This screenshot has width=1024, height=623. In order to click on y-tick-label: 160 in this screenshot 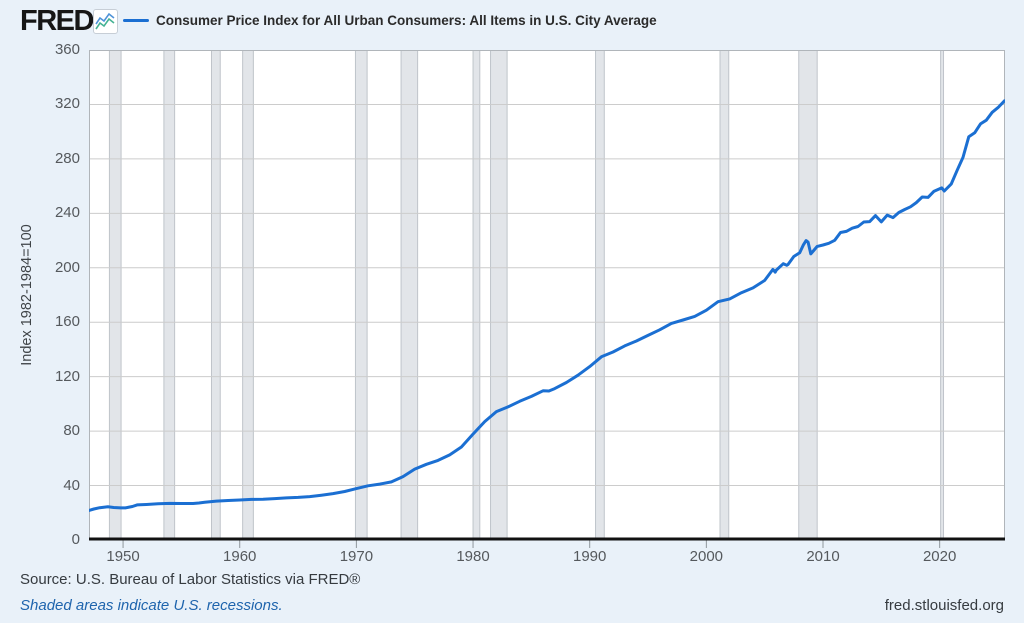, I will do `click(67, 322)`.